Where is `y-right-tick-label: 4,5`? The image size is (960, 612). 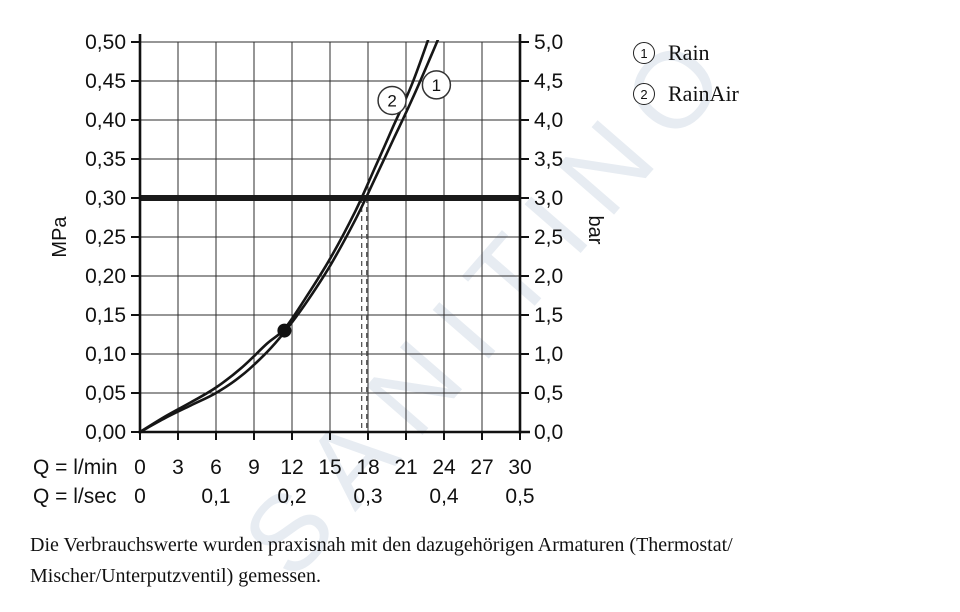 y-right-tick-label: 4,5 is located at coordinates (548, 81).